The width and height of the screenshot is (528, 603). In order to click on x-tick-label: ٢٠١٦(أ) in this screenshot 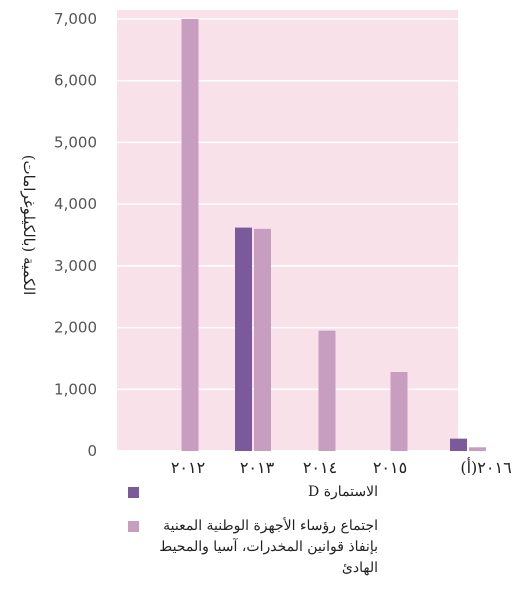, I will do `click(485, 466)`.